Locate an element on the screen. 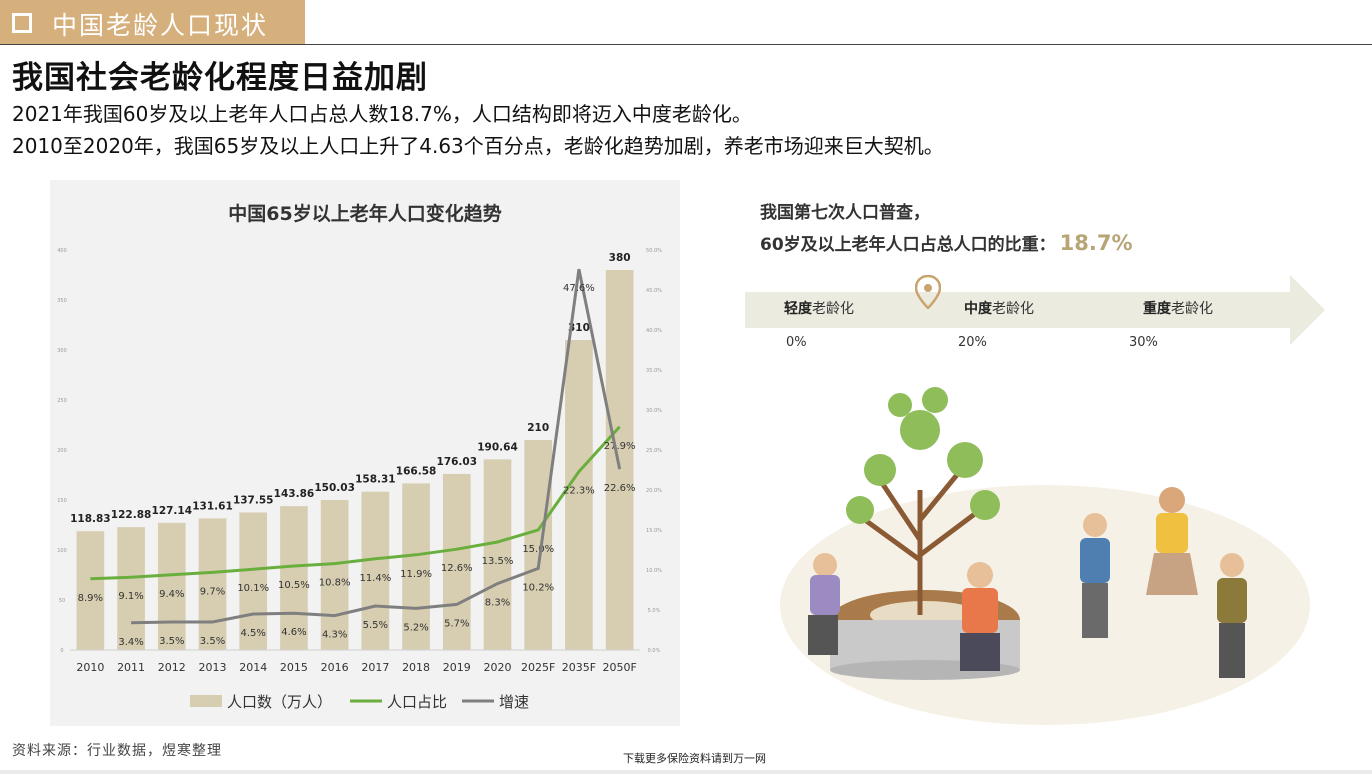 This screenshot has width=1372, height=774. y-left-tick-label: 0 is located at coordinates (61, 651).